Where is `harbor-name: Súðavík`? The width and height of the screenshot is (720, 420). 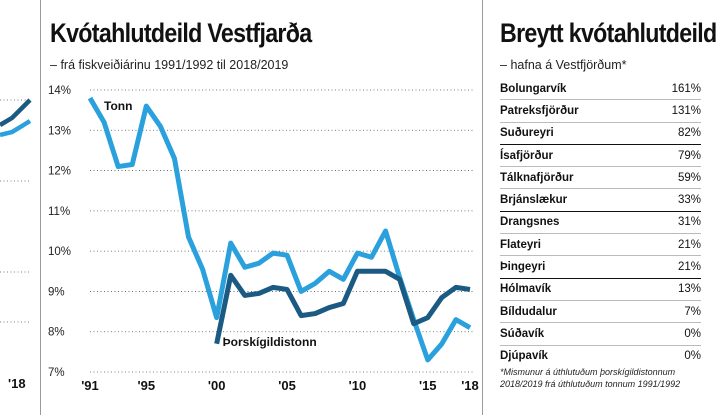
harbor-name: Súðavík is located at coordinates (573, 334).